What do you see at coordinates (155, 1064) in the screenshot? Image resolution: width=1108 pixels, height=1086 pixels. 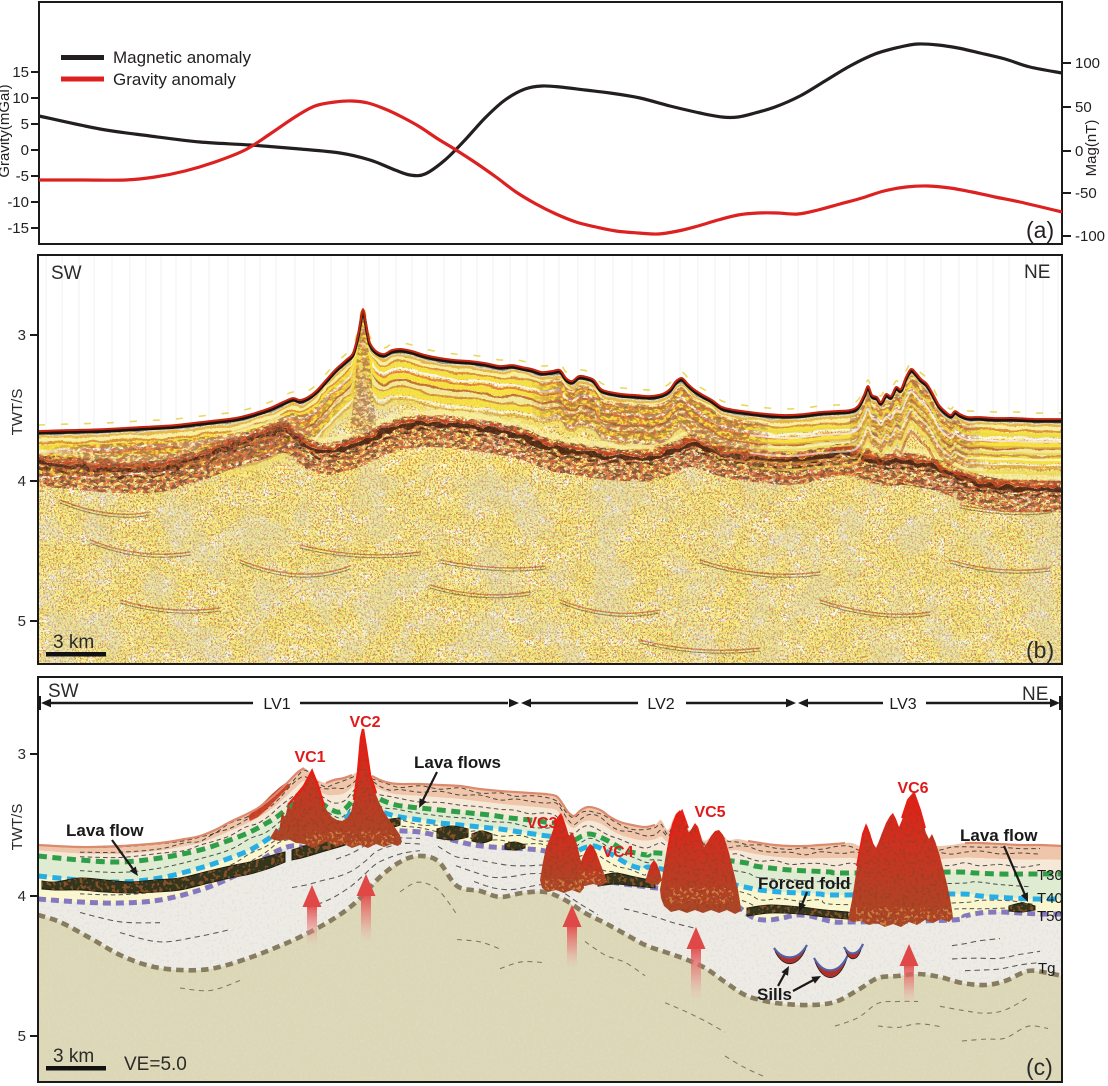 I see `svg-text: VE=5.0` at bounding box center [155, 1064].